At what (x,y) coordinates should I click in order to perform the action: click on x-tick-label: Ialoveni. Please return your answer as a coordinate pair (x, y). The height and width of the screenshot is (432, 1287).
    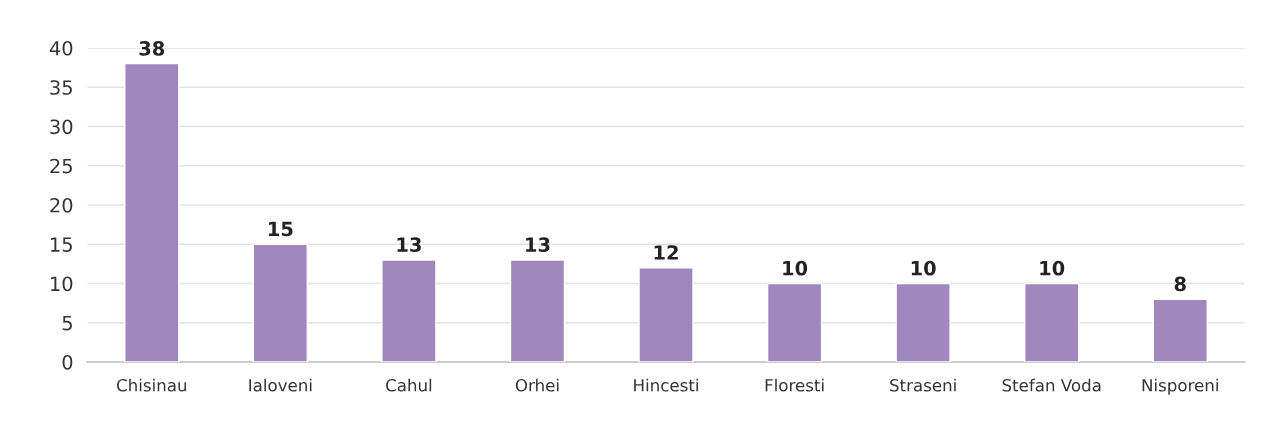
    Looking at the image, I should click on (280, 385).